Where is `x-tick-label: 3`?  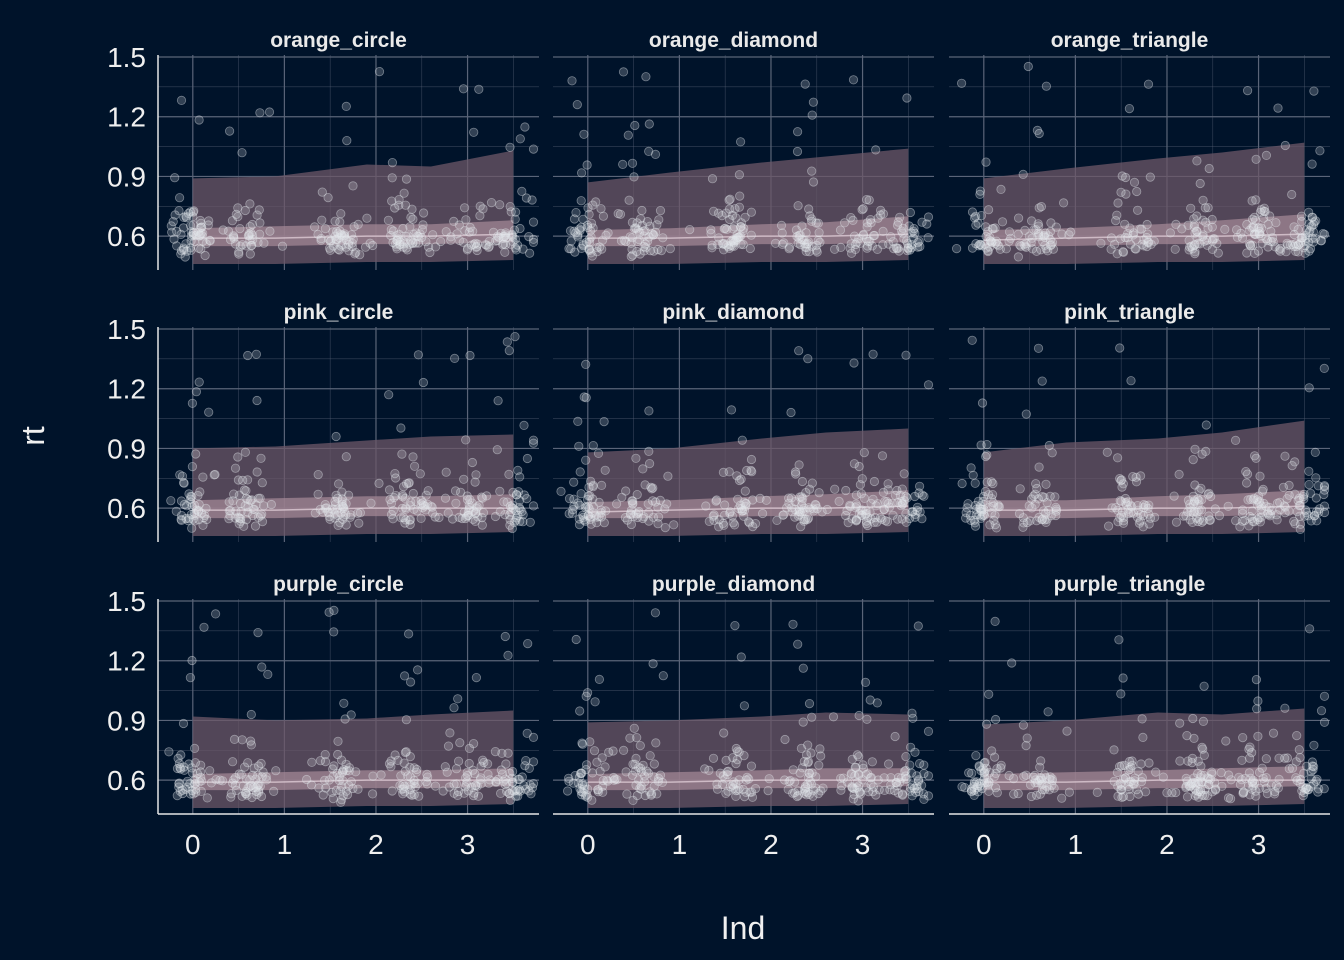
x-tick-label: 3 is located at coordinates (1259, 844).